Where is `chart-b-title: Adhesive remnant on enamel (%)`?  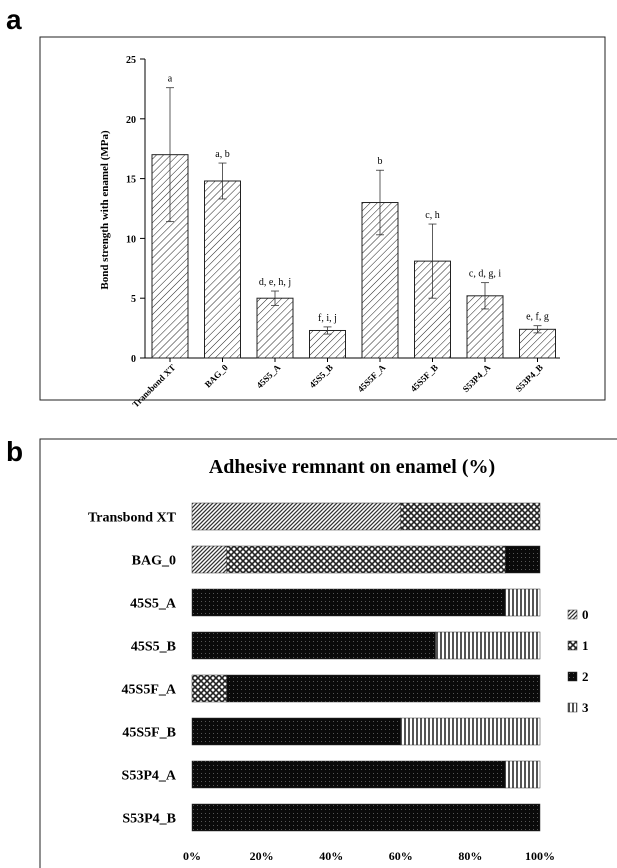
chart-b-title: Adhesive remnant on enamel (%) is located at coordinates (352, 467).